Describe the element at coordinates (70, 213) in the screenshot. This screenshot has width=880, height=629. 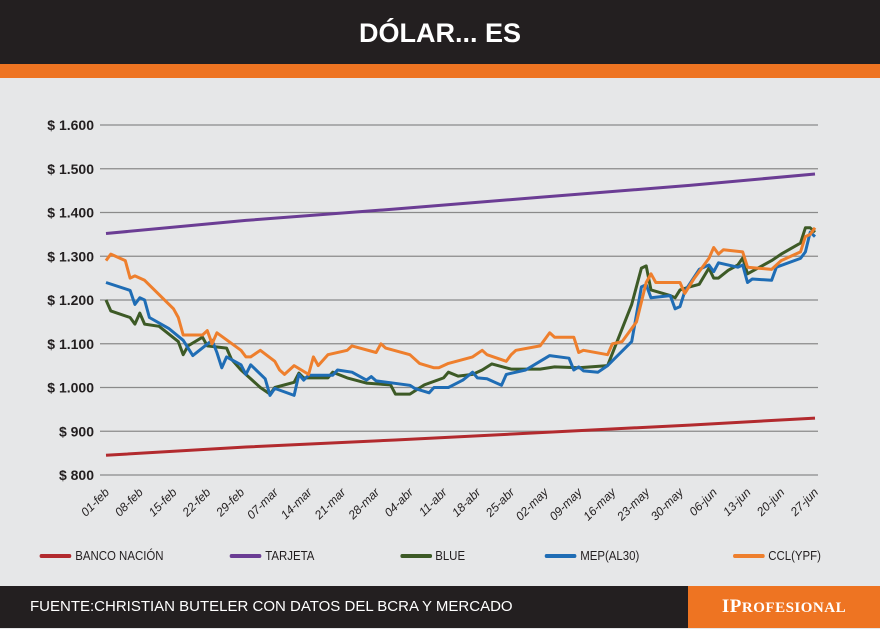
I see `y-tick-label: $ 1.400` at that location.